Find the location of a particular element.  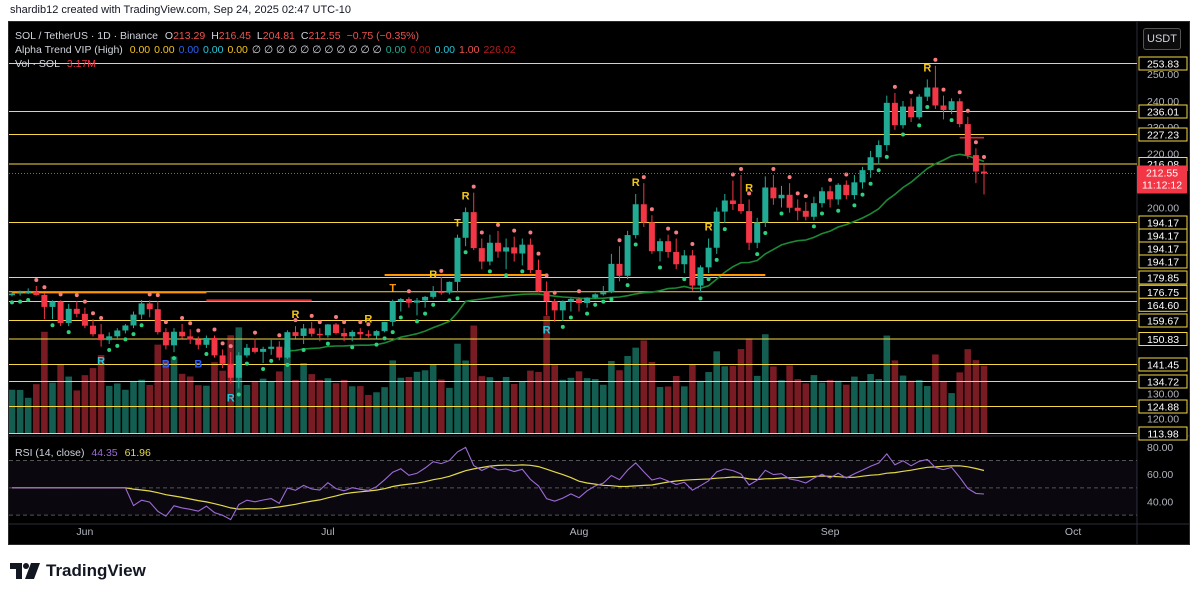

ohlc-value: 212.55 is located at coordinates (324, 36).